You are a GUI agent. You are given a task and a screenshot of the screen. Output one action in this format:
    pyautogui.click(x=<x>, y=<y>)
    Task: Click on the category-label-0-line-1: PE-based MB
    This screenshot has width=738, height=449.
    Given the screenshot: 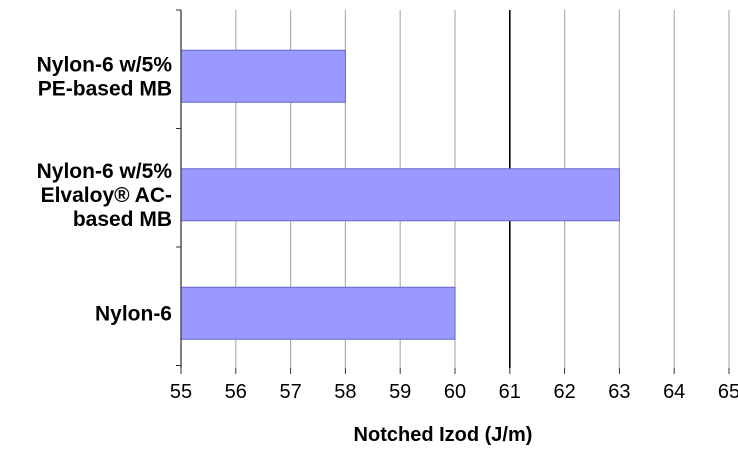 What is the action you would take?
    pyautogui.click(x=105, y=88)
    